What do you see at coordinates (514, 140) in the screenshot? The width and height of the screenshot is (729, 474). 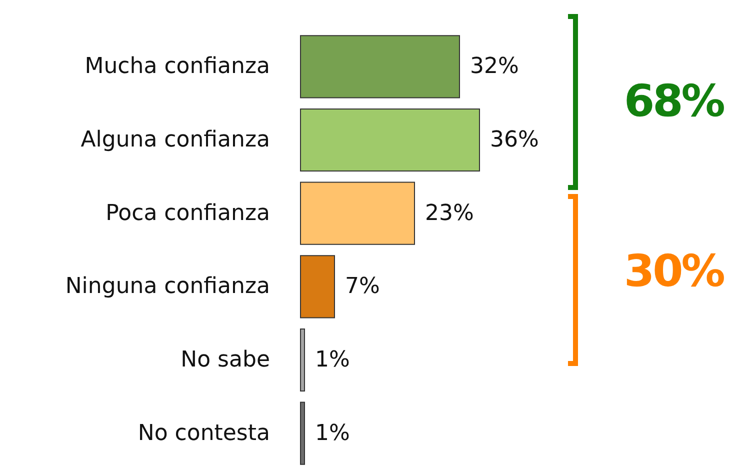 I see `data-label: 36%` at bounding box center [514, 140].